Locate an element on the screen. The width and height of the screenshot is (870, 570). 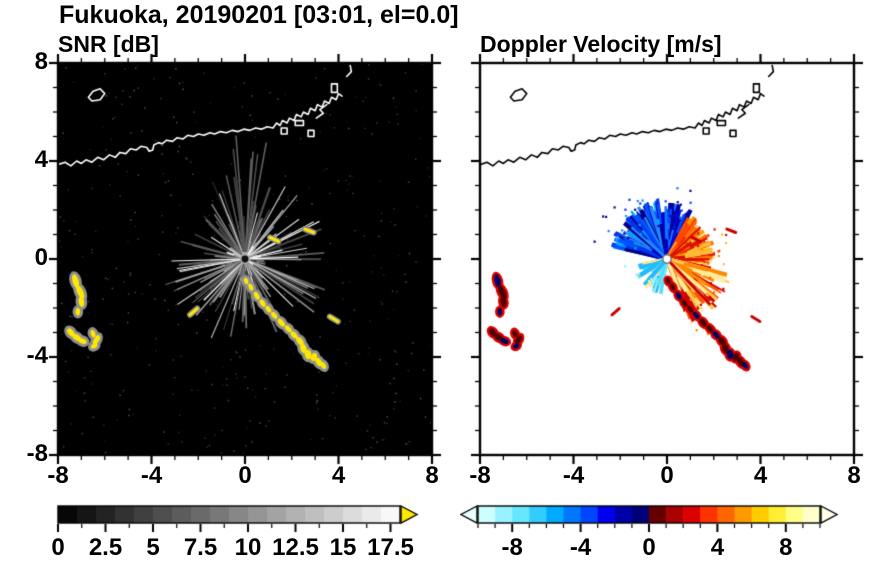
snr-colorbar-label: 2.5 is located at coordinates (105, 547).